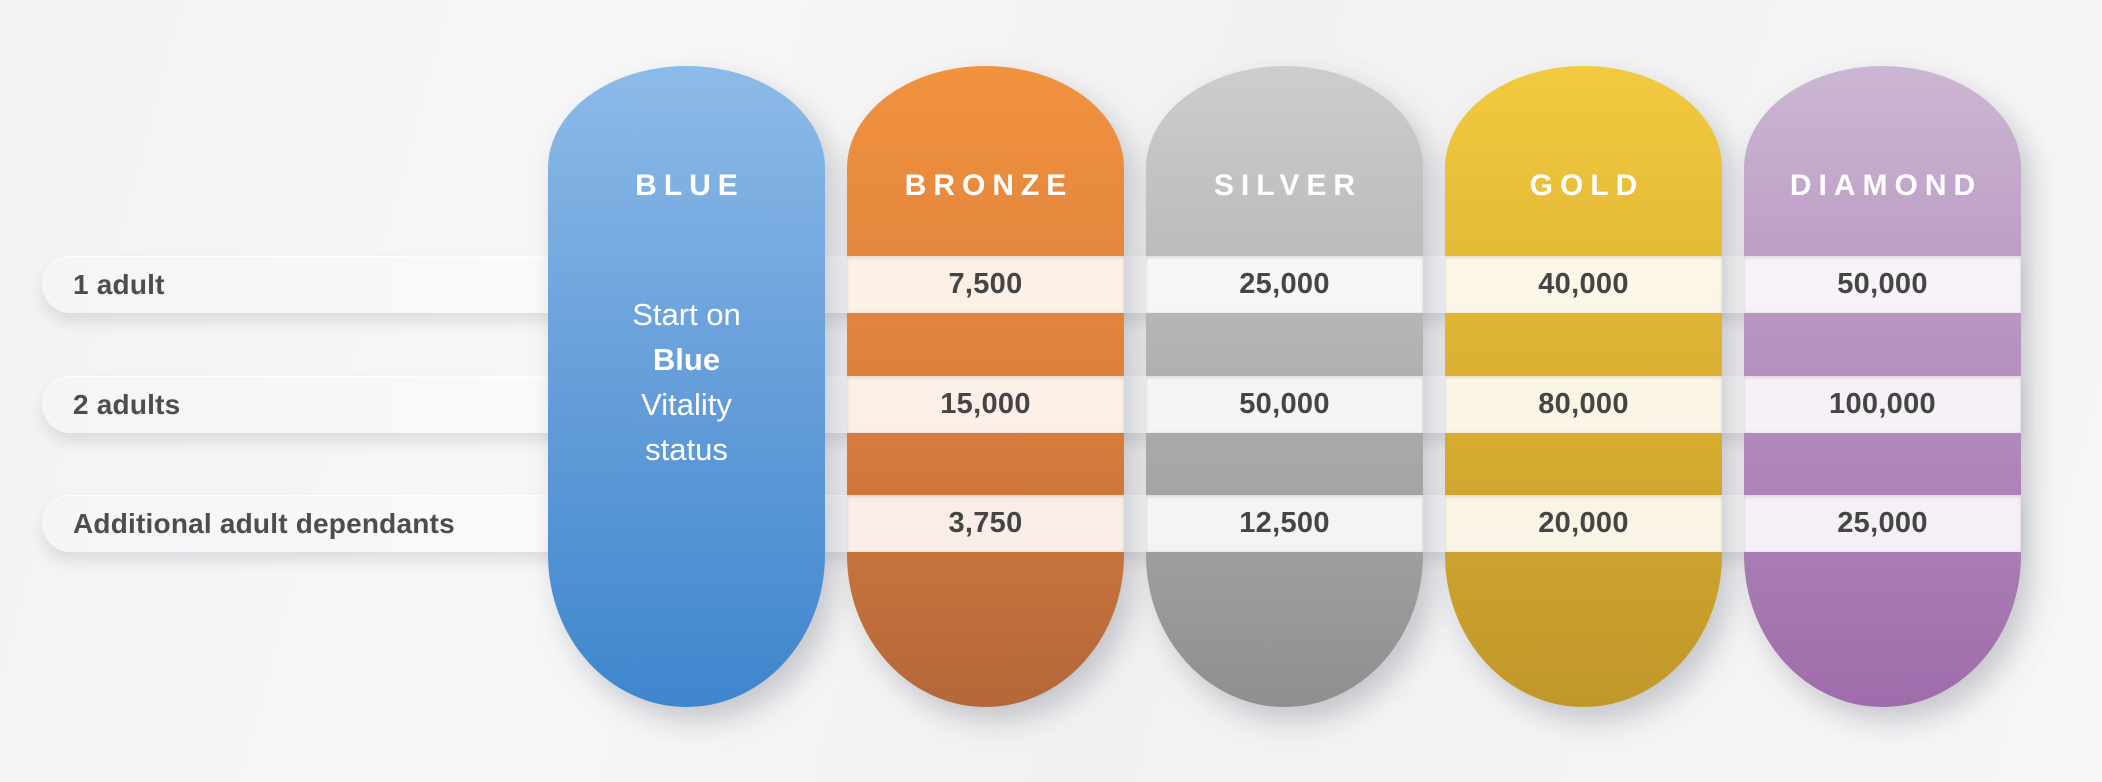 Image resolution: width=2102 pixels, height=782 pixels. I want to click on row-label: Additional adult dependants, so click(264, 523).